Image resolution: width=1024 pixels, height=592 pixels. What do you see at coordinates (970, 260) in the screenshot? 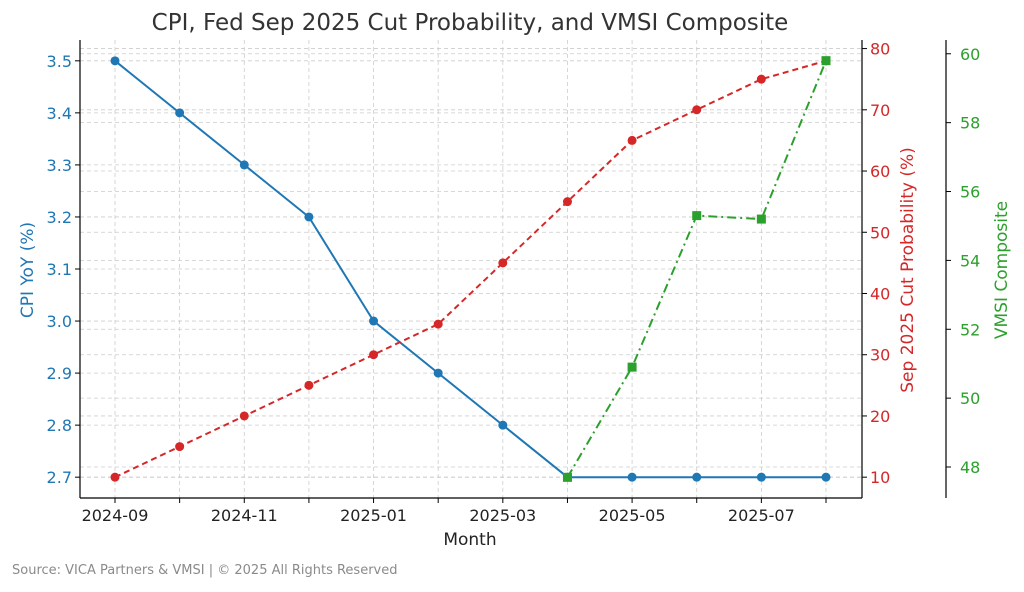
I see `vmsi-tick-label: 54` at bounding box center [970, 260].